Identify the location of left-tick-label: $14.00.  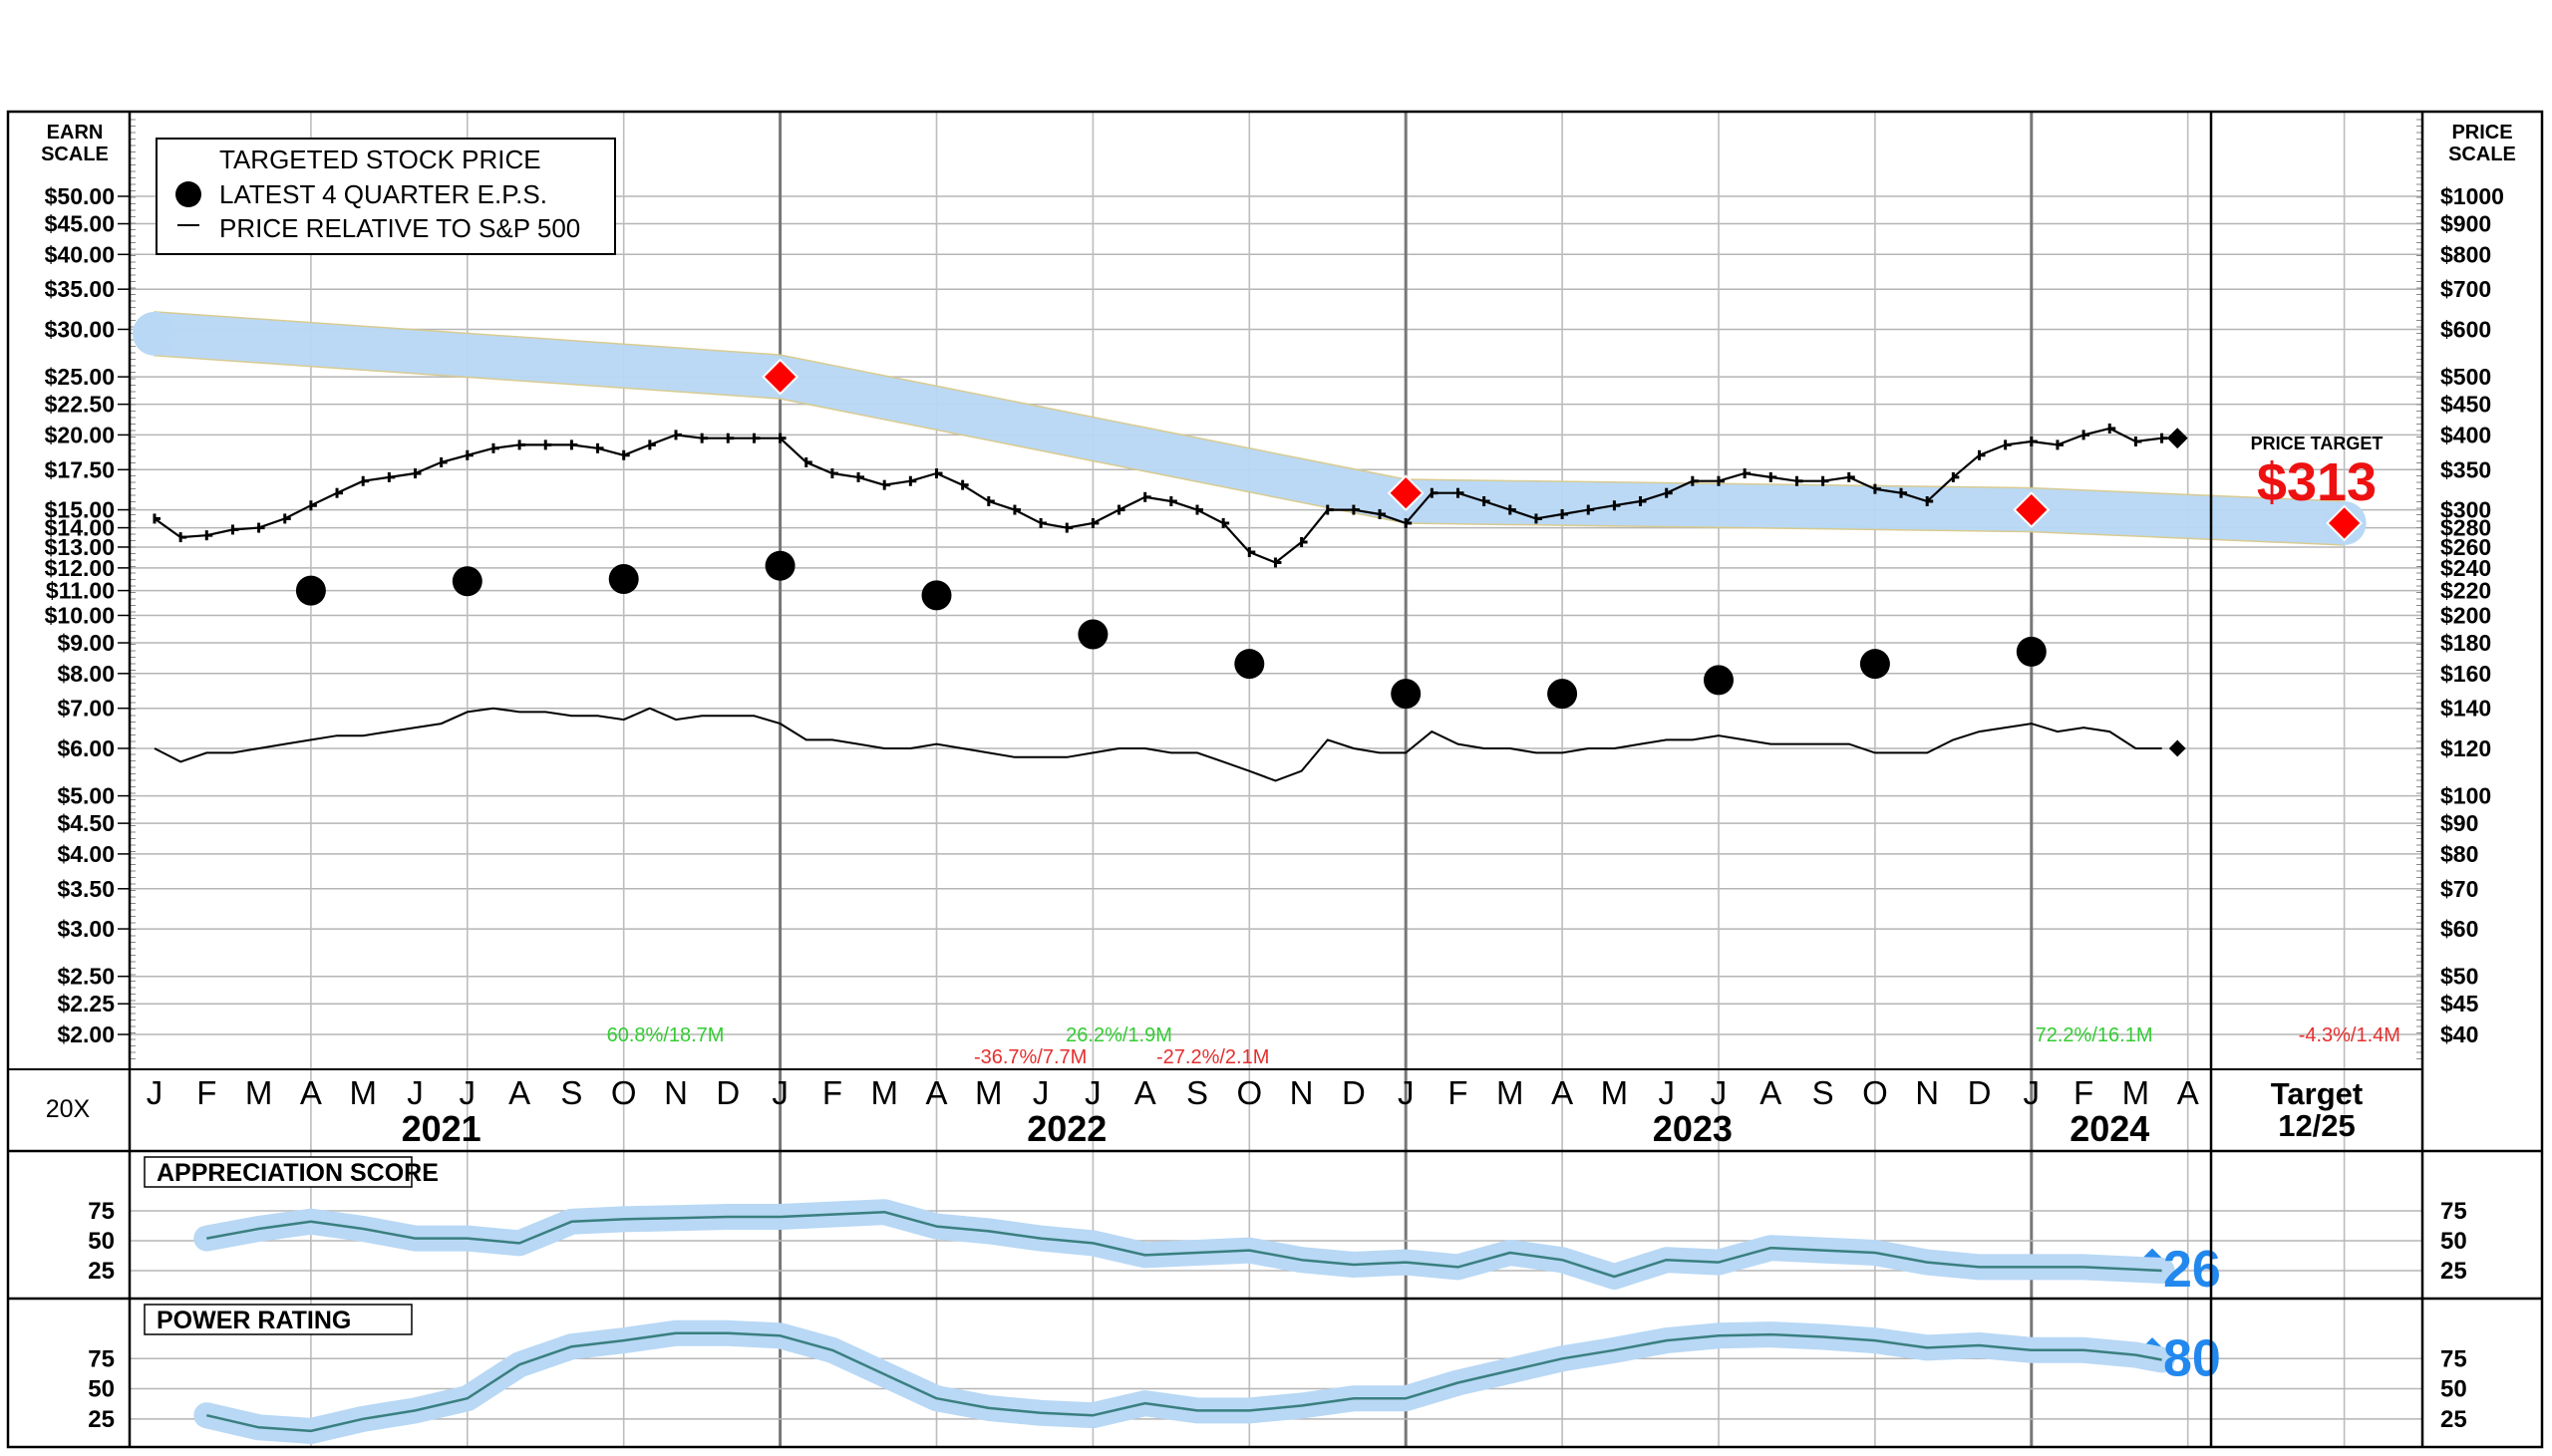
(80, 528).